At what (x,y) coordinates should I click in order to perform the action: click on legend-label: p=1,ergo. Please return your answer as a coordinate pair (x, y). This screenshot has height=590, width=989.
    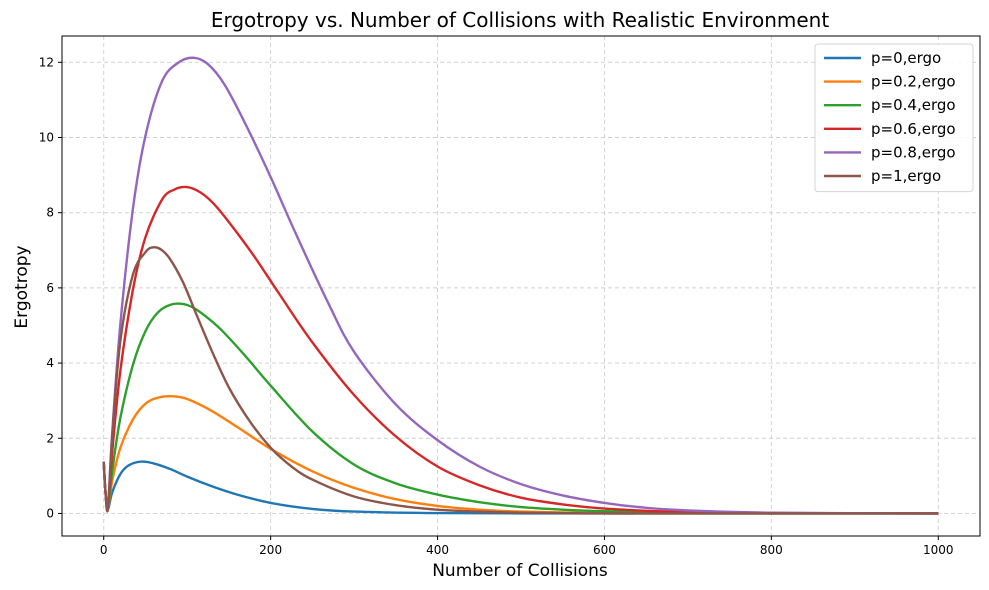
    Looking at the image, I should click on (906, 176).